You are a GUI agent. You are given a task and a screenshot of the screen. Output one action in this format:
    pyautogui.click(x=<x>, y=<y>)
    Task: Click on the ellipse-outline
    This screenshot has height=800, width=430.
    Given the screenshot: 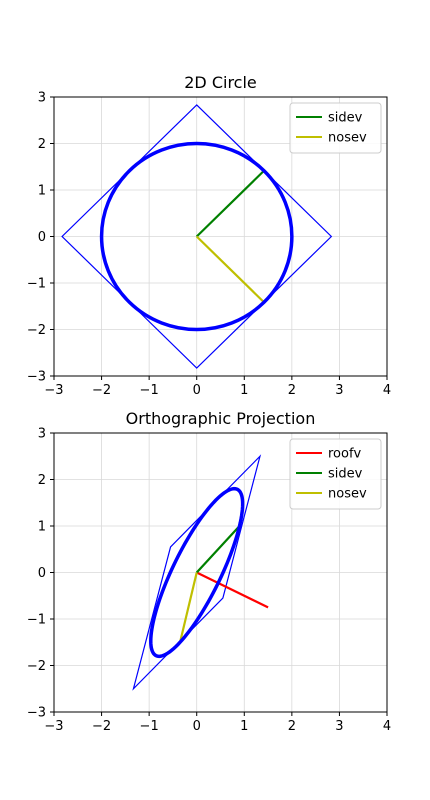 What is the action you would take?
    pyautogui.click(x=197, y=572)
    